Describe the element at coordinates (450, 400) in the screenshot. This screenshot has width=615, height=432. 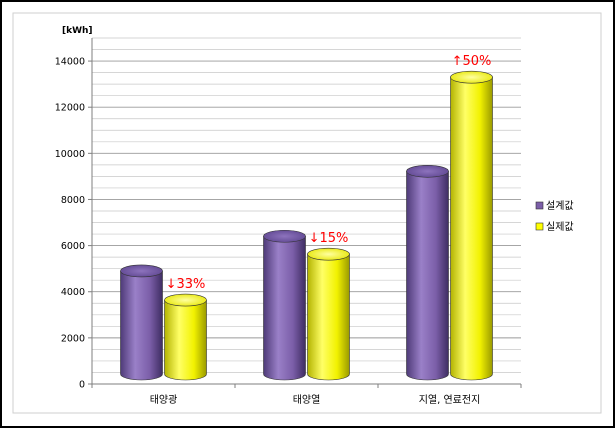
I see `x-tick-label: 지열, 연료전지` at that location.